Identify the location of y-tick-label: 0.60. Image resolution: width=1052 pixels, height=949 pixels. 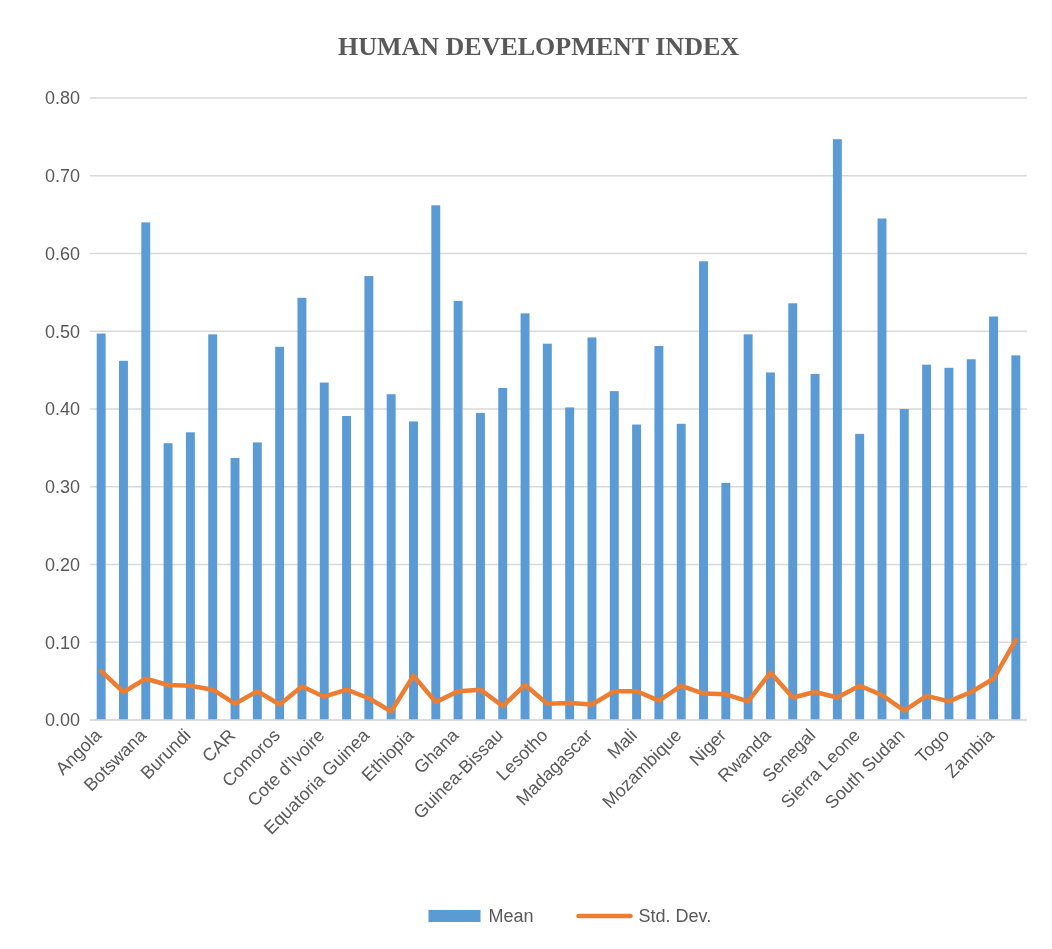
(62, 253).